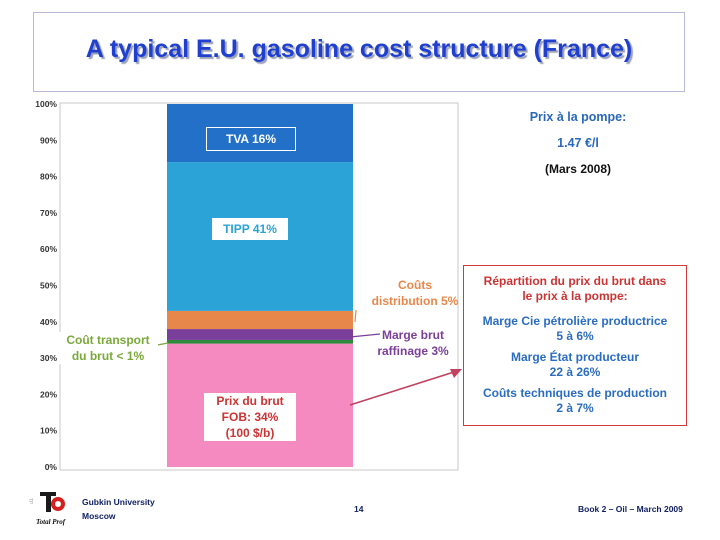 The image size is (720, 540). Describe the element at coordinates (48, 249) in the screenshot. I see `y-tick-label: 60%` at that location.